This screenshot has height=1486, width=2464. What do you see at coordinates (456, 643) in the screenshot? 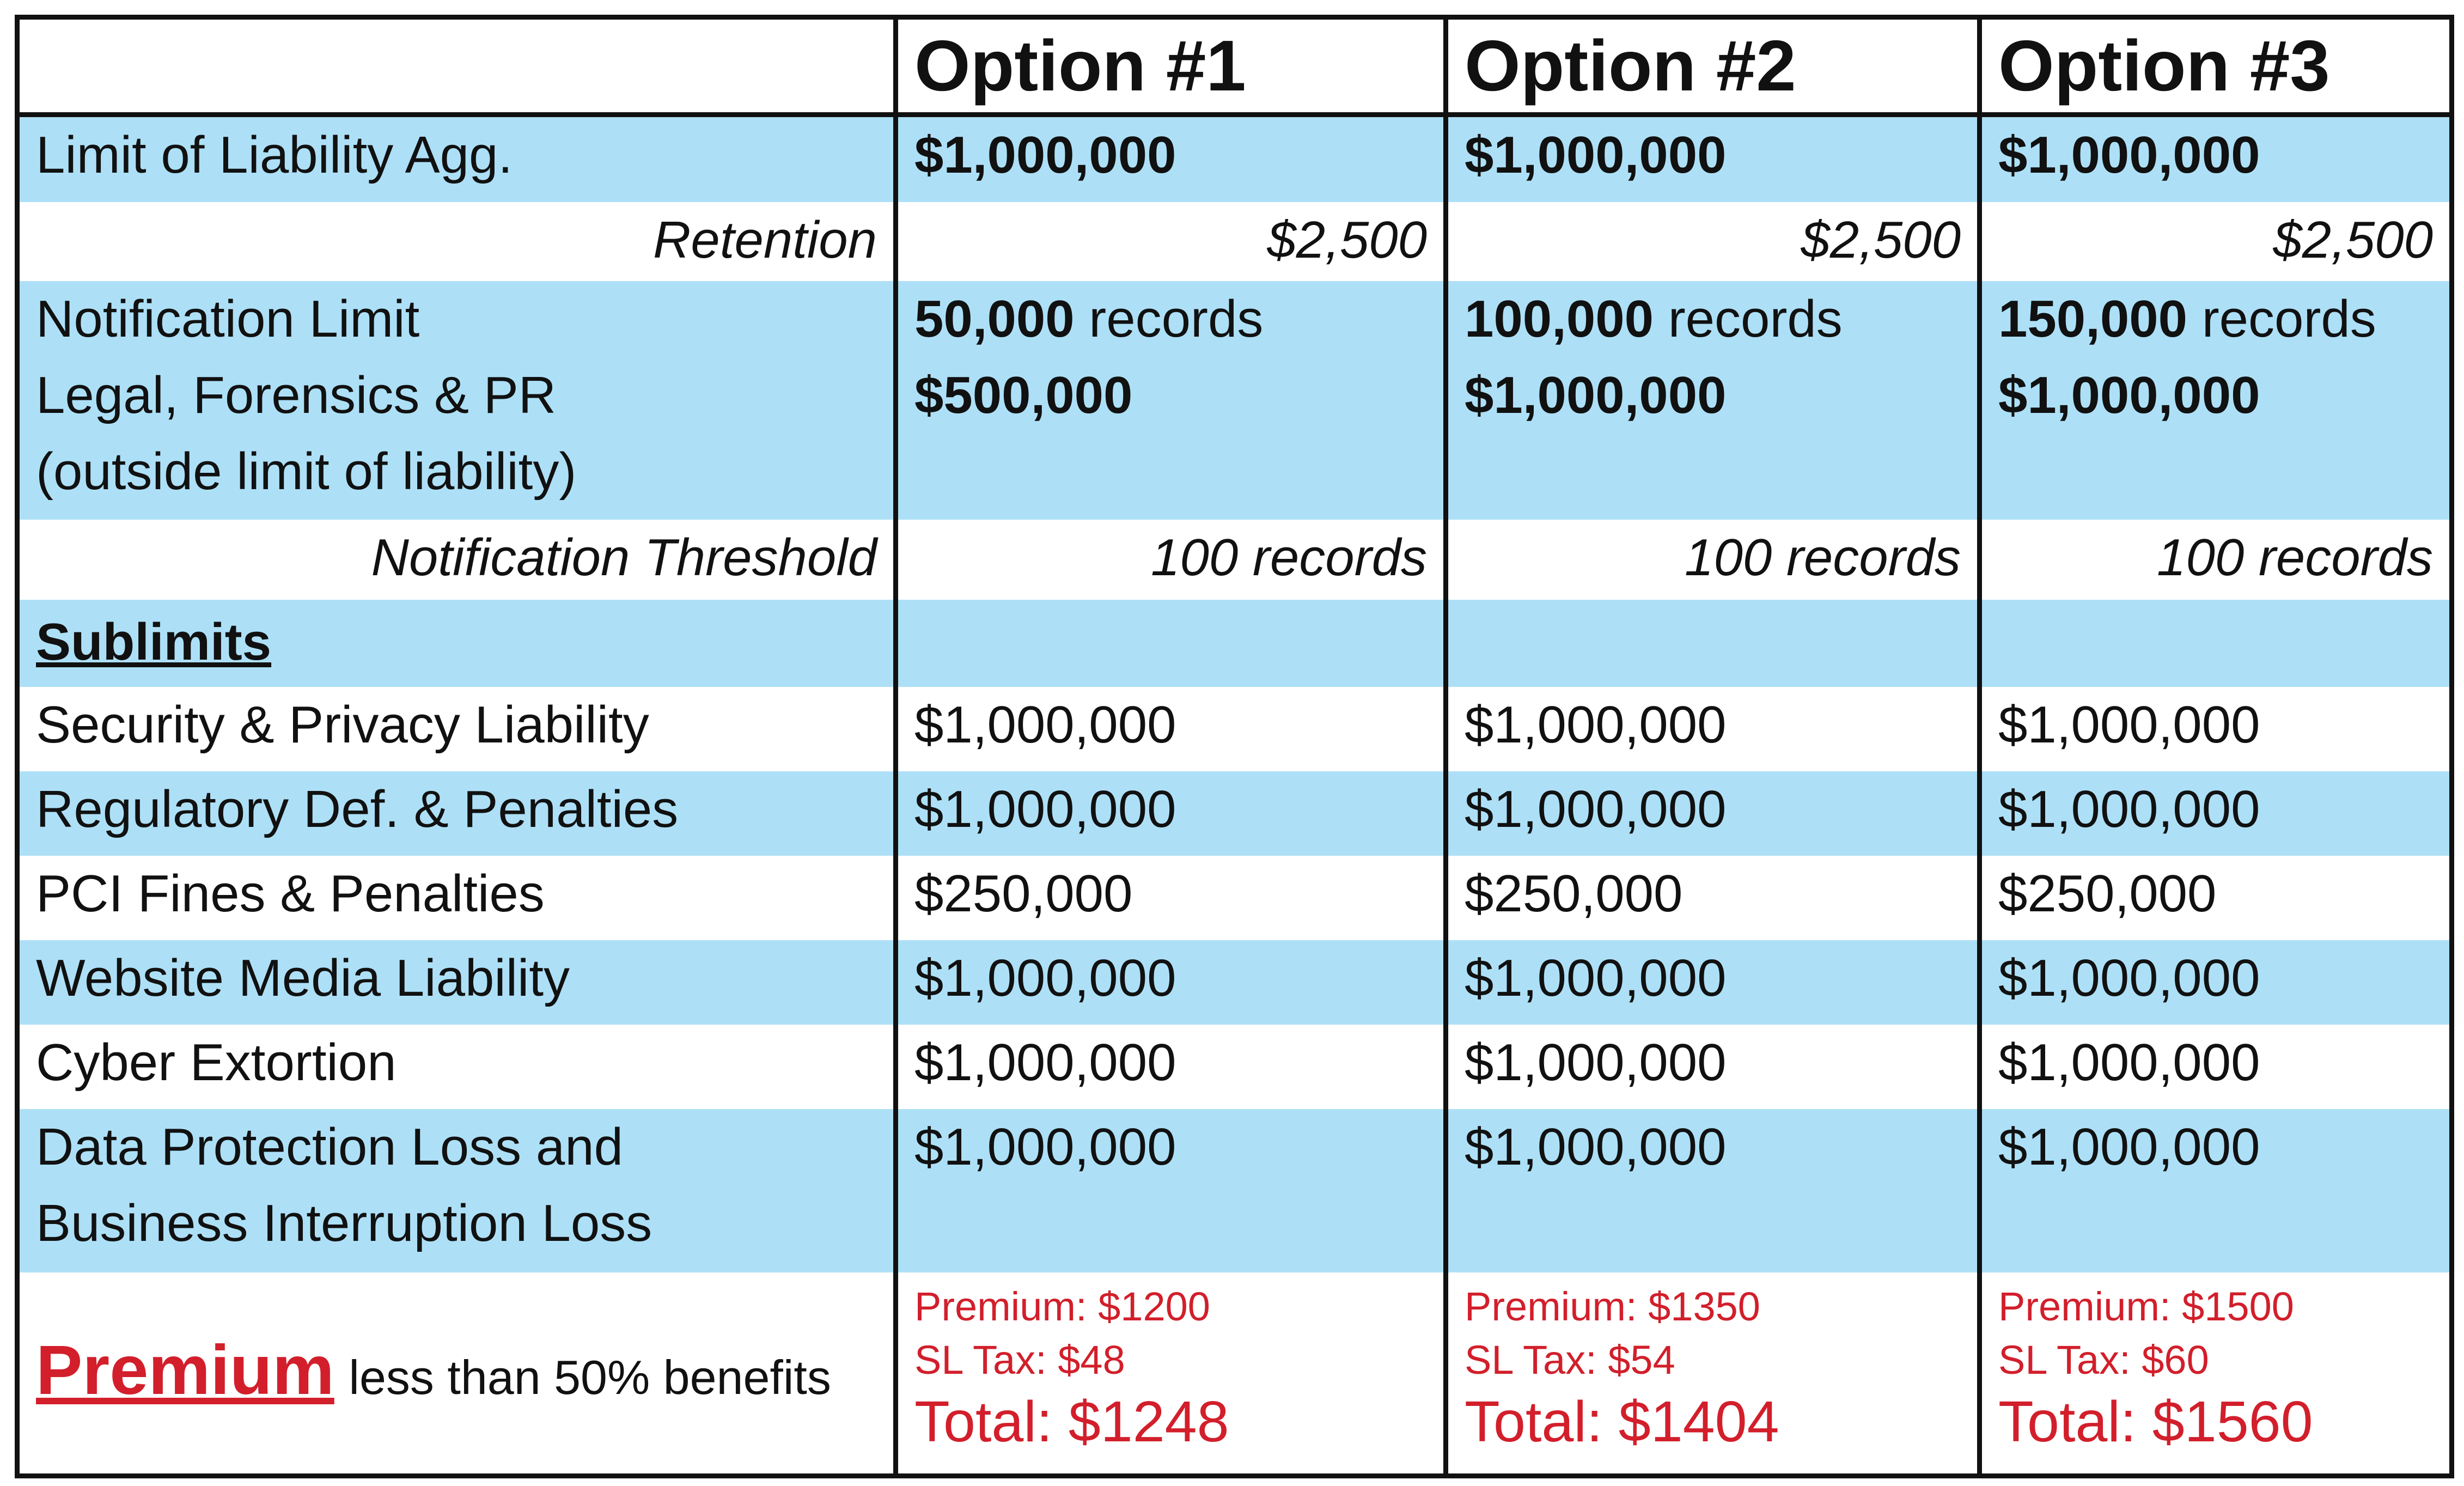
I see `sublimits-heading-cell: Sublimits` at bounding box center [456, 643].